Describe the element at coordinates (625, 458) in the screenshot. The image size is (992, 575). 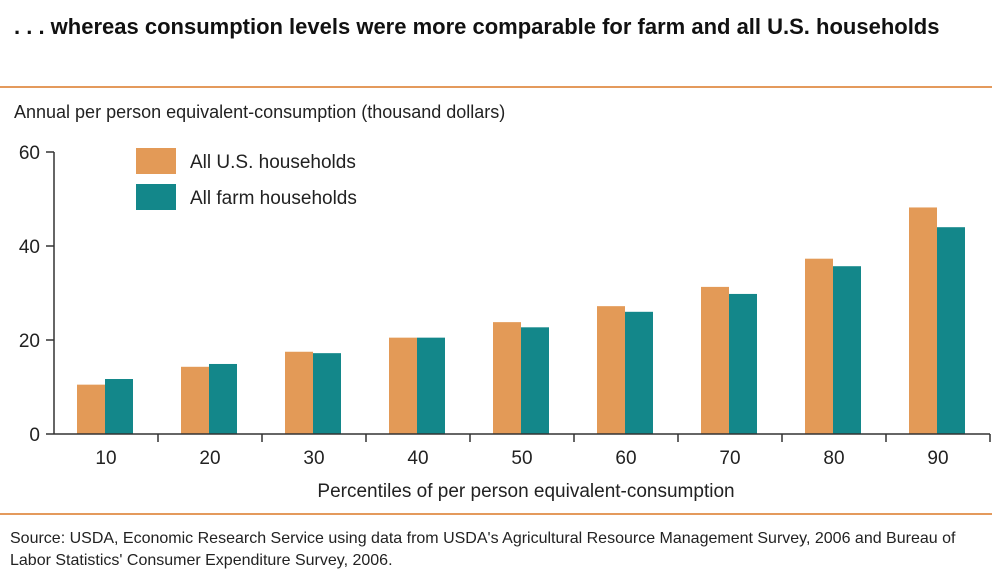
I see `x-tick-label: 60` at that location.